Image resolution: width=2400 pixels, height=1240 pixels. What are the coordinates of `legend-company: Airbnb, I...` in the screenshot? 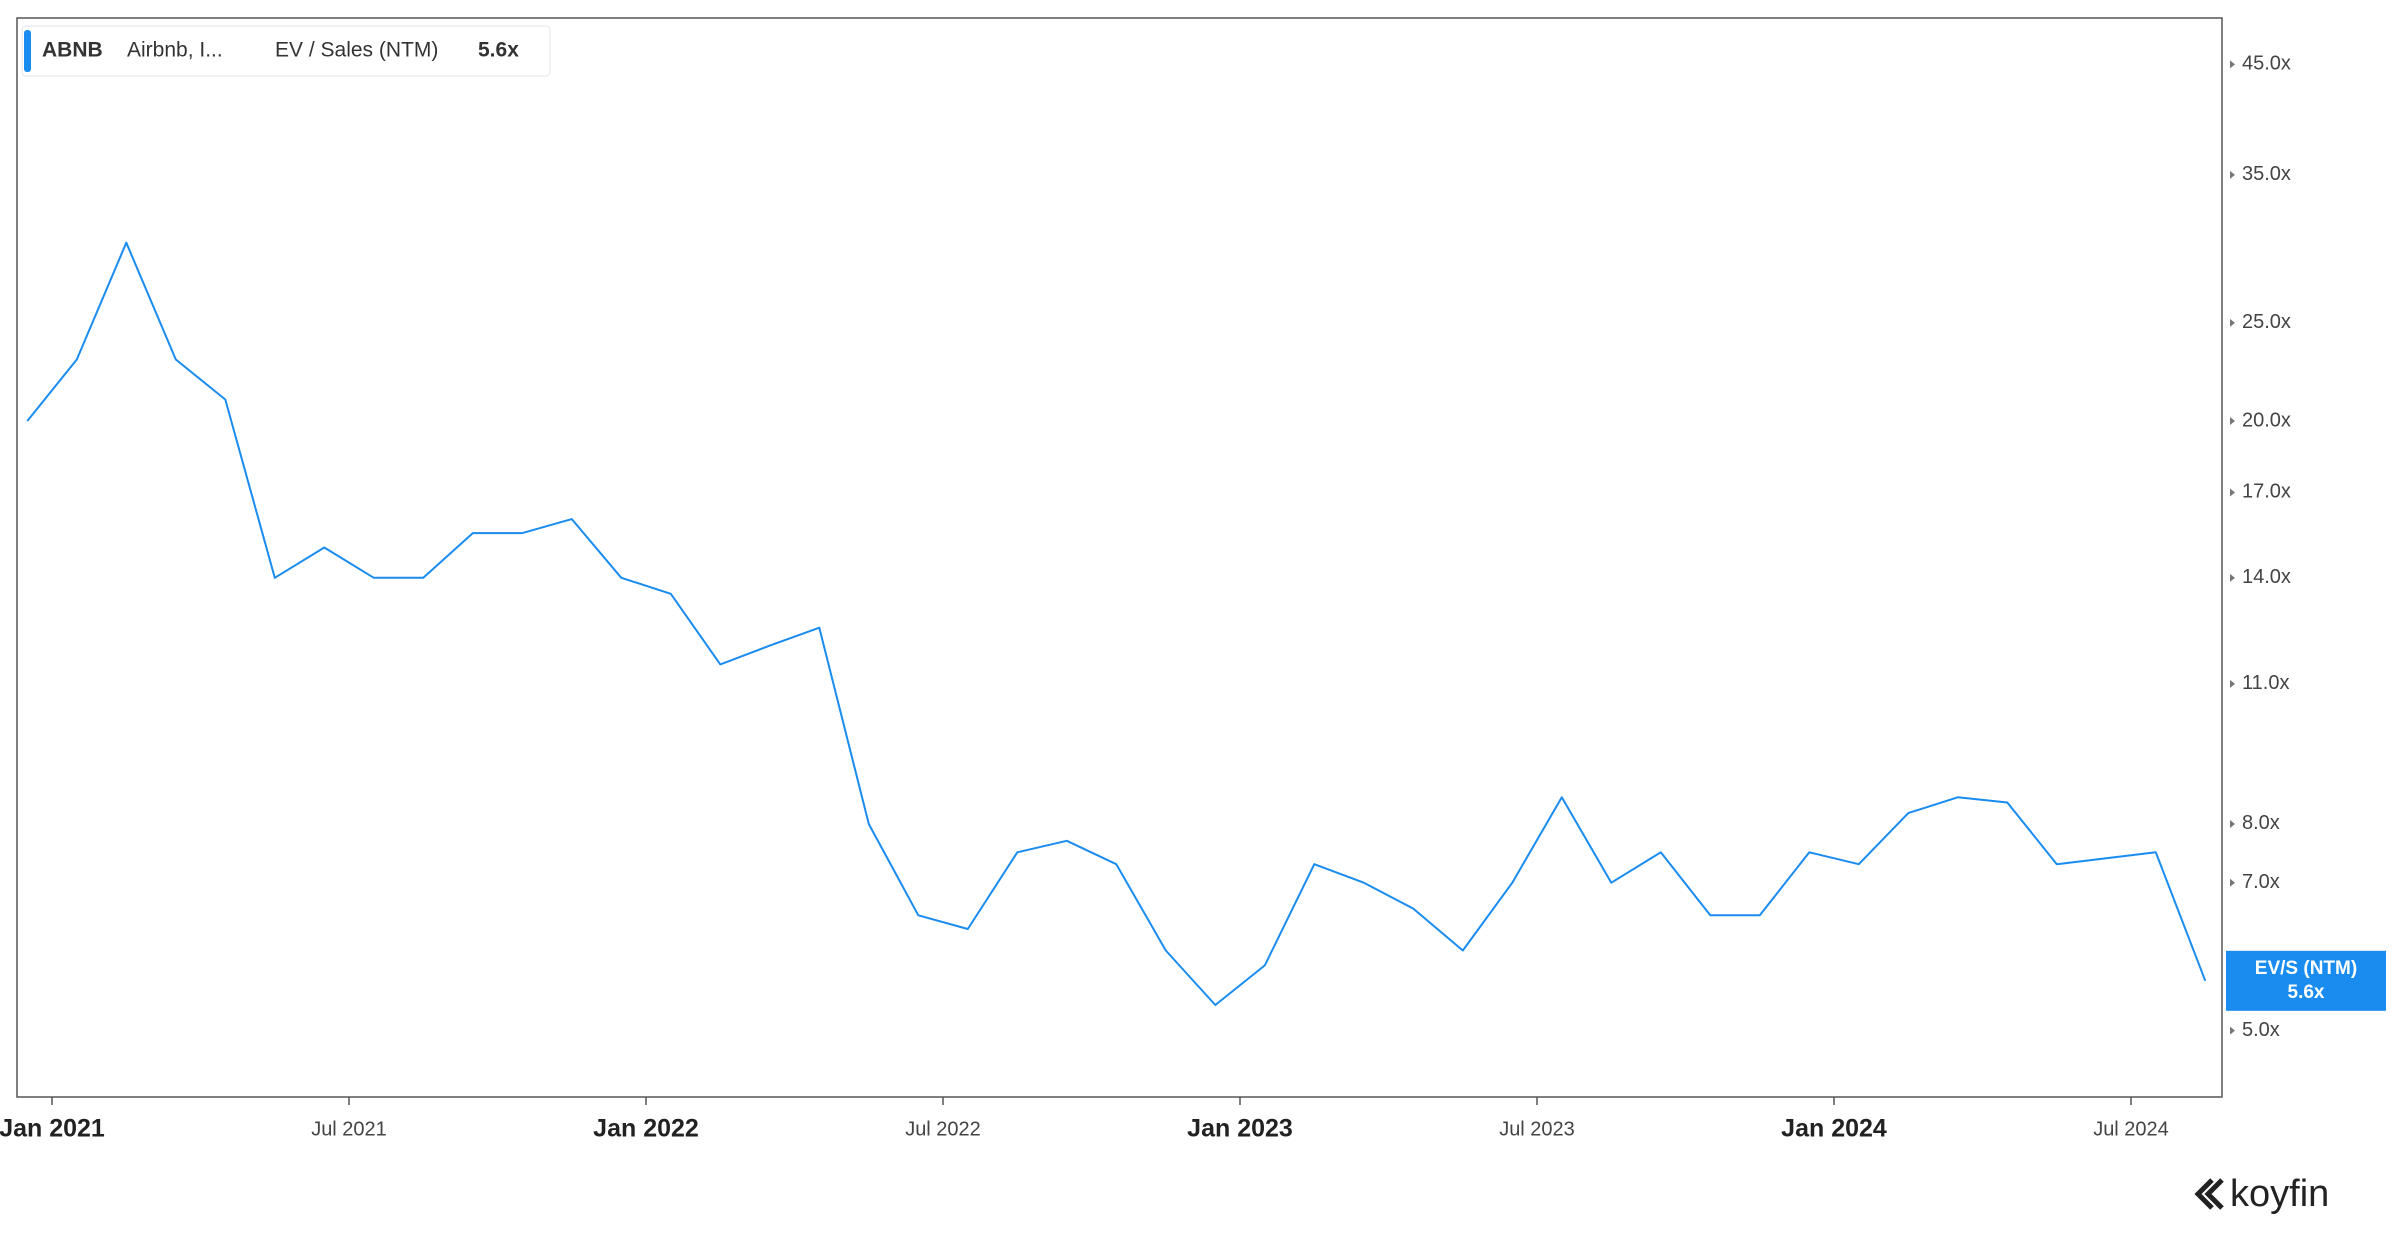 It's located at (175, 50).